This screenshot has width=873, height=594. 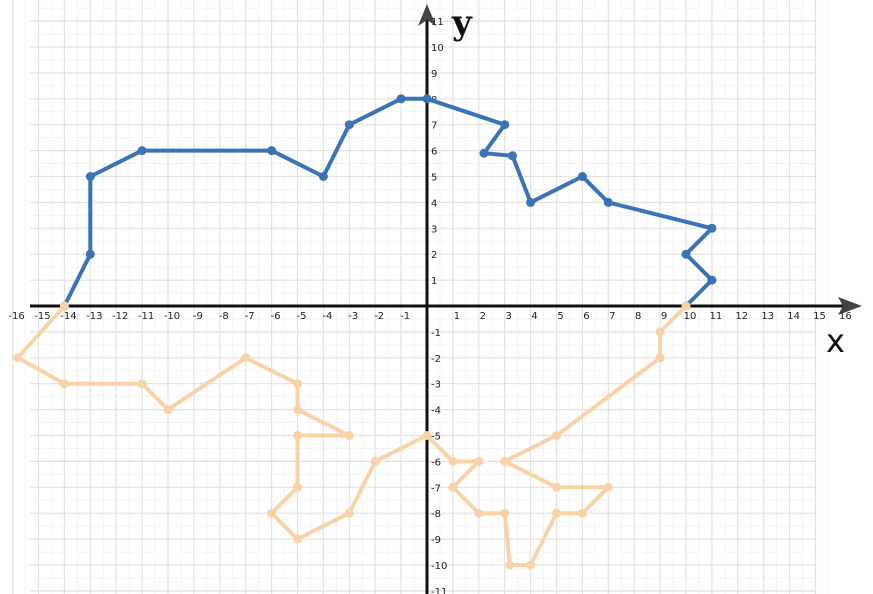 I want to click on y-tick-label: 11, so click(x=437, y=22).